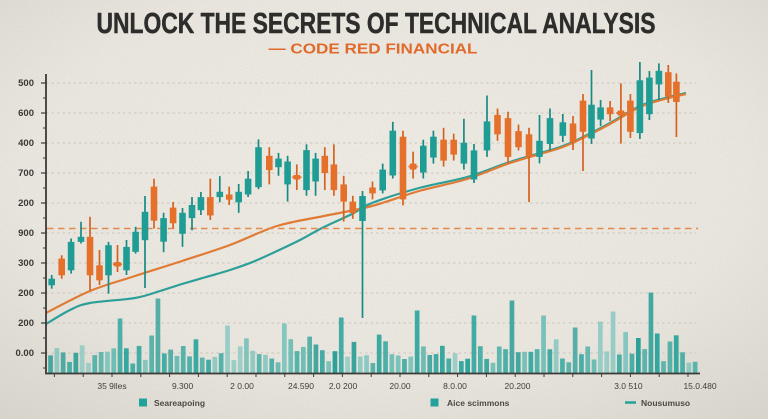 The height and width of the screenshot is (419, 768). What do you see at coordinates (26, 173) in the screenshot?
I see `svg-text: 700` at bounding box center [26, 173].